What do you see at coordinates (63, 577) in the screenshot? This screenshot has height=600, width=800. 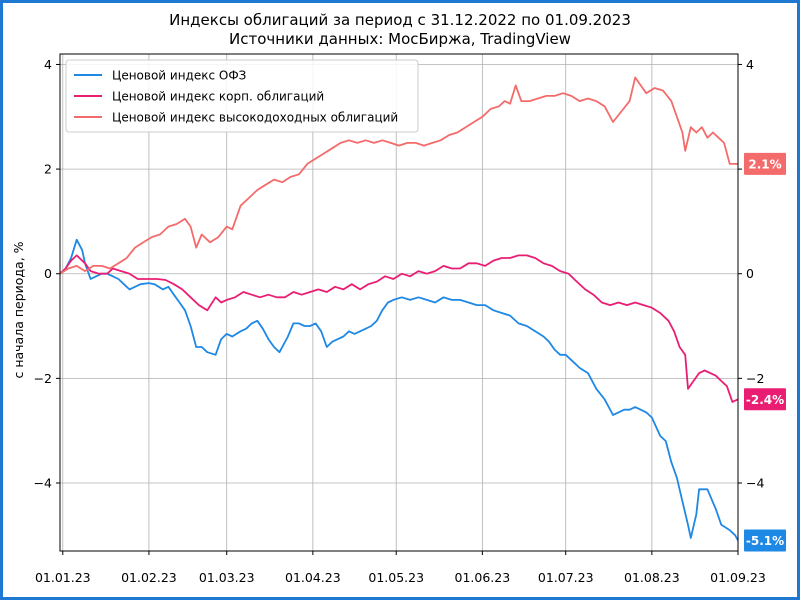 I see `x-tick-label: 01.01.23` at bounding box center [63, 577].